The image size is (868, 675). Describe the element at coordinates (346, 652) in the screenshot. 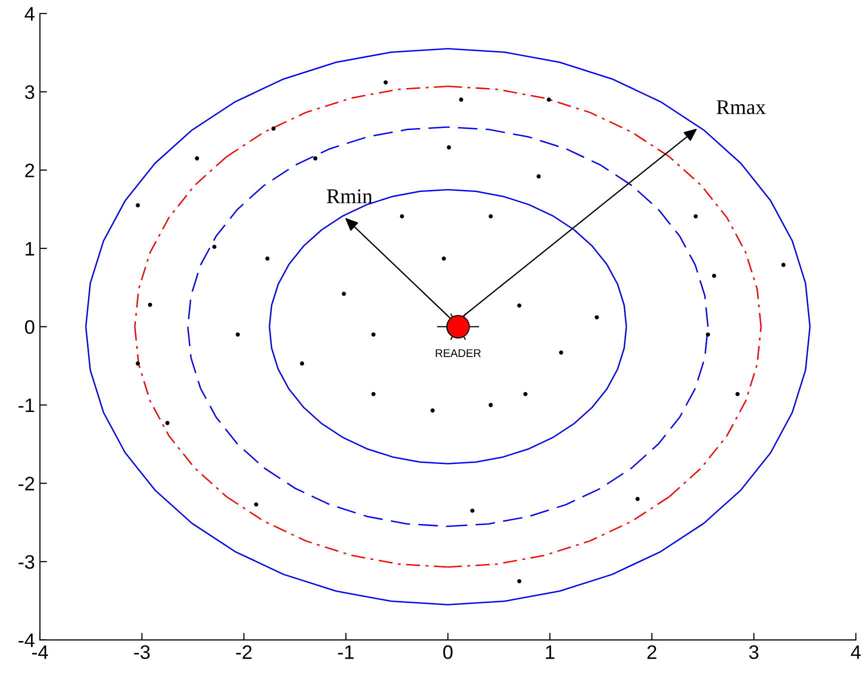

I see `x-tick-label: -1` at that location.